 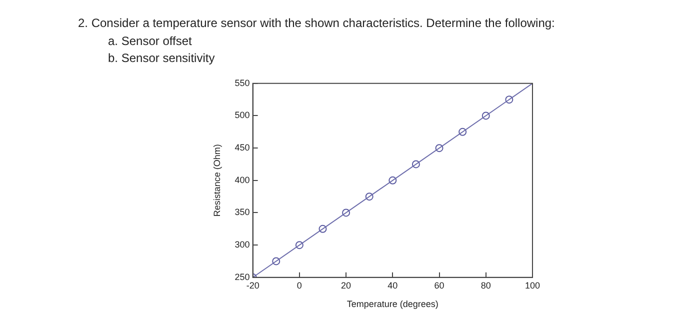 What do you see at coordinates (532, 285) in the screenshot?
I see `x-tick-label: 100` at bounding box center [532, 285].